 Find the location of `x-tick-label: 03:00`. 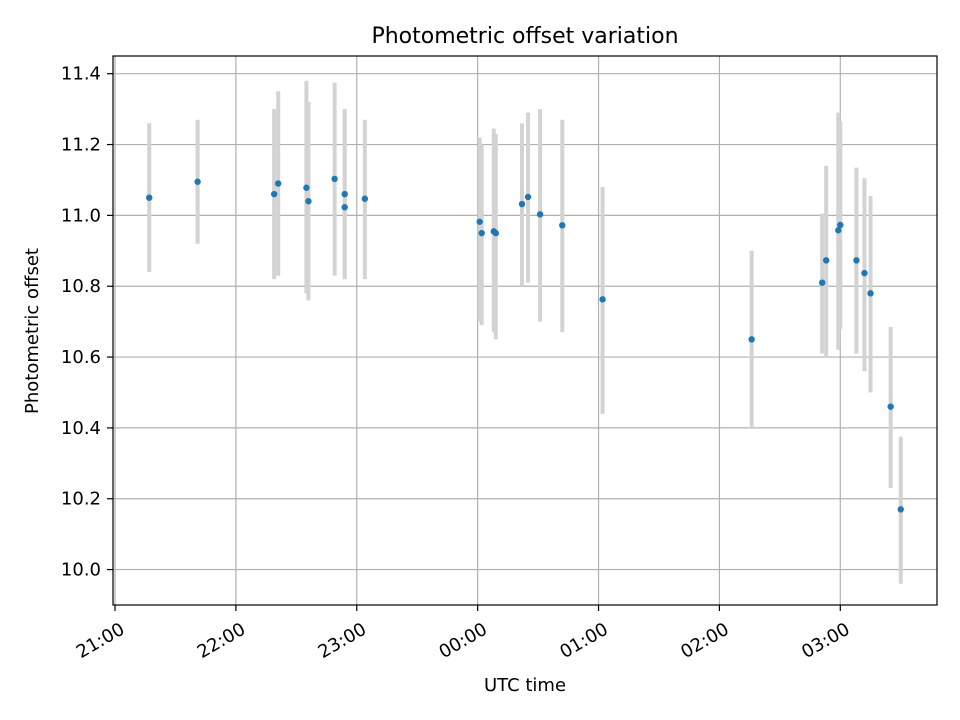

x-tick-label: 03:00 is located at coordinates (825, 641).